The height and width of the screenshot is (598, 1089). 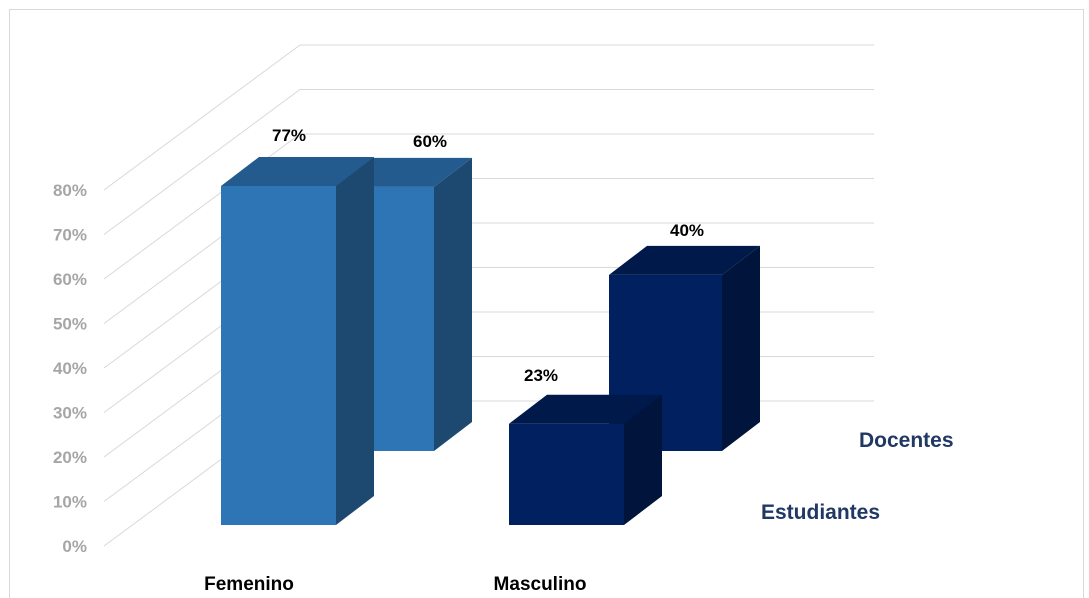 What do you see at coordinates (70, 190) in the screenshot?
I see `y-tick-label: 80%` at bounding box center [70, 190].